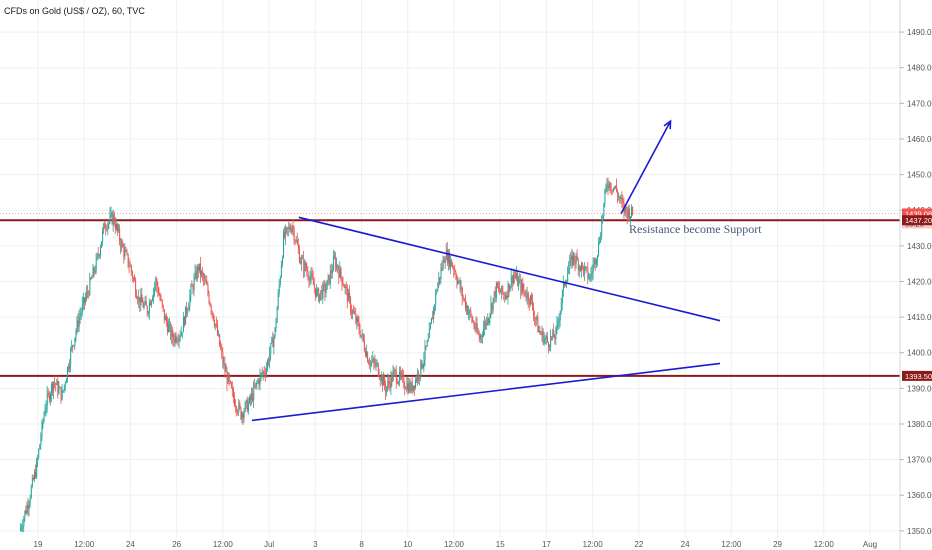  I want to click on last-price-badge-label: 1439.08, so click(918, 213).